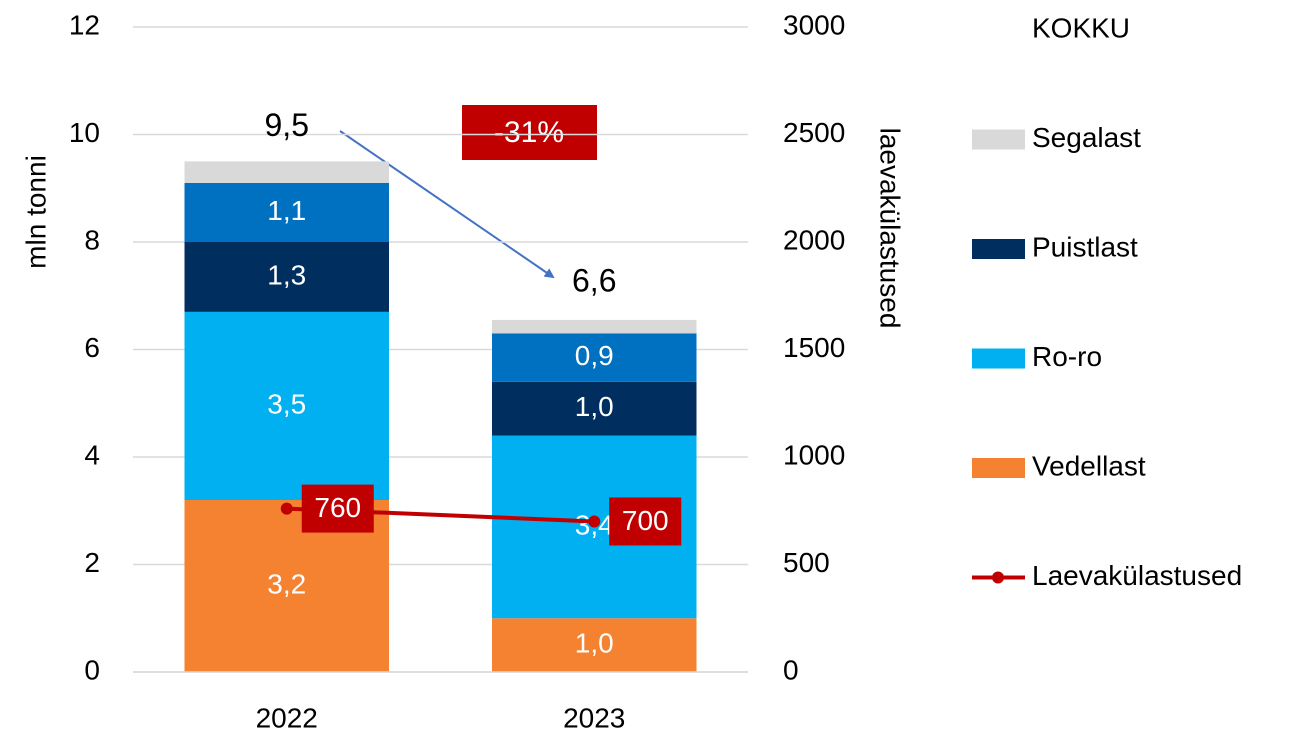 The width and height of the screenshot is (1299, 735). Describe the element at coordinates (1137, 575) in the screenshot. I see `legend-label: Laevakülastused` at that location.